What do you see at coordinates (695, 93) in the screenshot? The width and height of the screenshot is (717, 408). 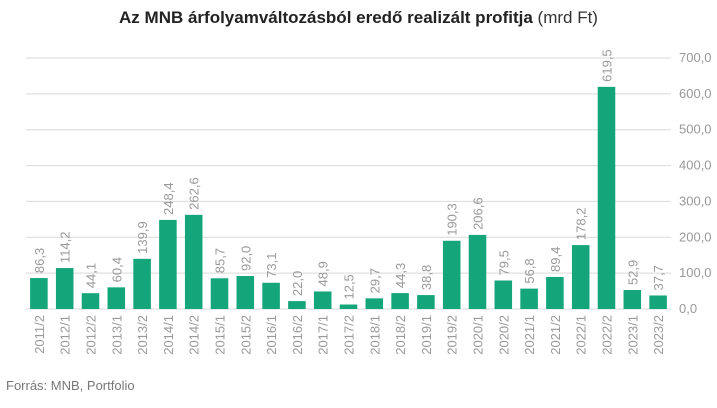 I see `y-tick-label: 600,0` at bounding box center [695, 93].